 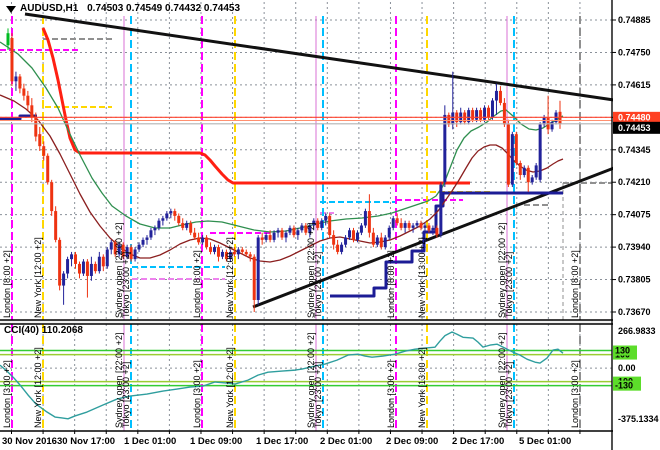 What do you see at coordinates (164, 8) in the screenshot?
I see `ohlc-values: 0.74503 0.74549 0.74432 0.74453` at bounding box center [164, 8].